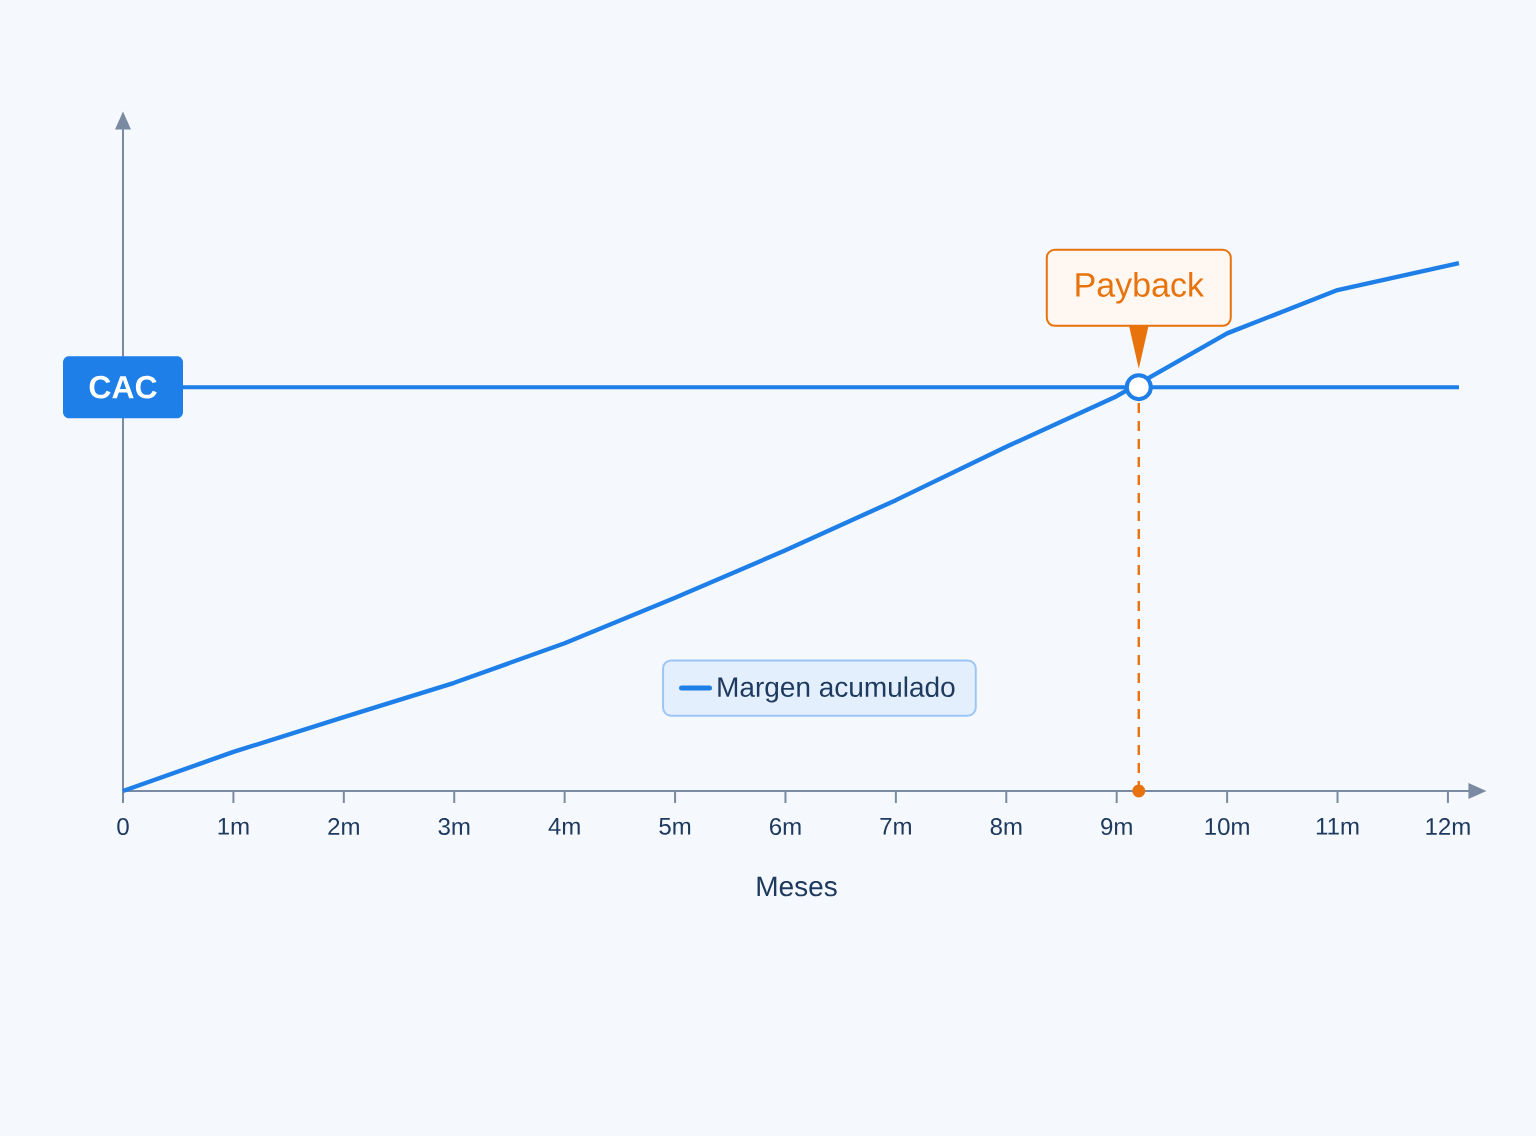 This screenshot has width=1536, height=1136. What do you see at coordinates (123, 827) in the screenshot?
I see `x-tick-label: 0` at bounding box center [123, 827].